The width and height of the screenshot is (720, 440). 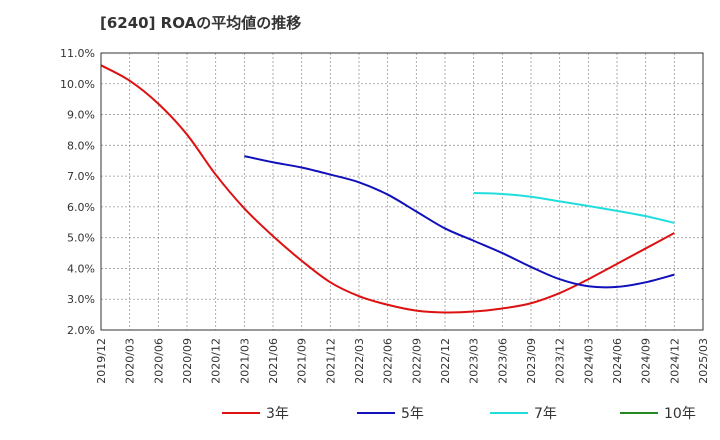 What do you see at coordinates (416, 361) in the screenshot?
I see `x-tick-label: 2022/09` at bounding box center [416, 361].